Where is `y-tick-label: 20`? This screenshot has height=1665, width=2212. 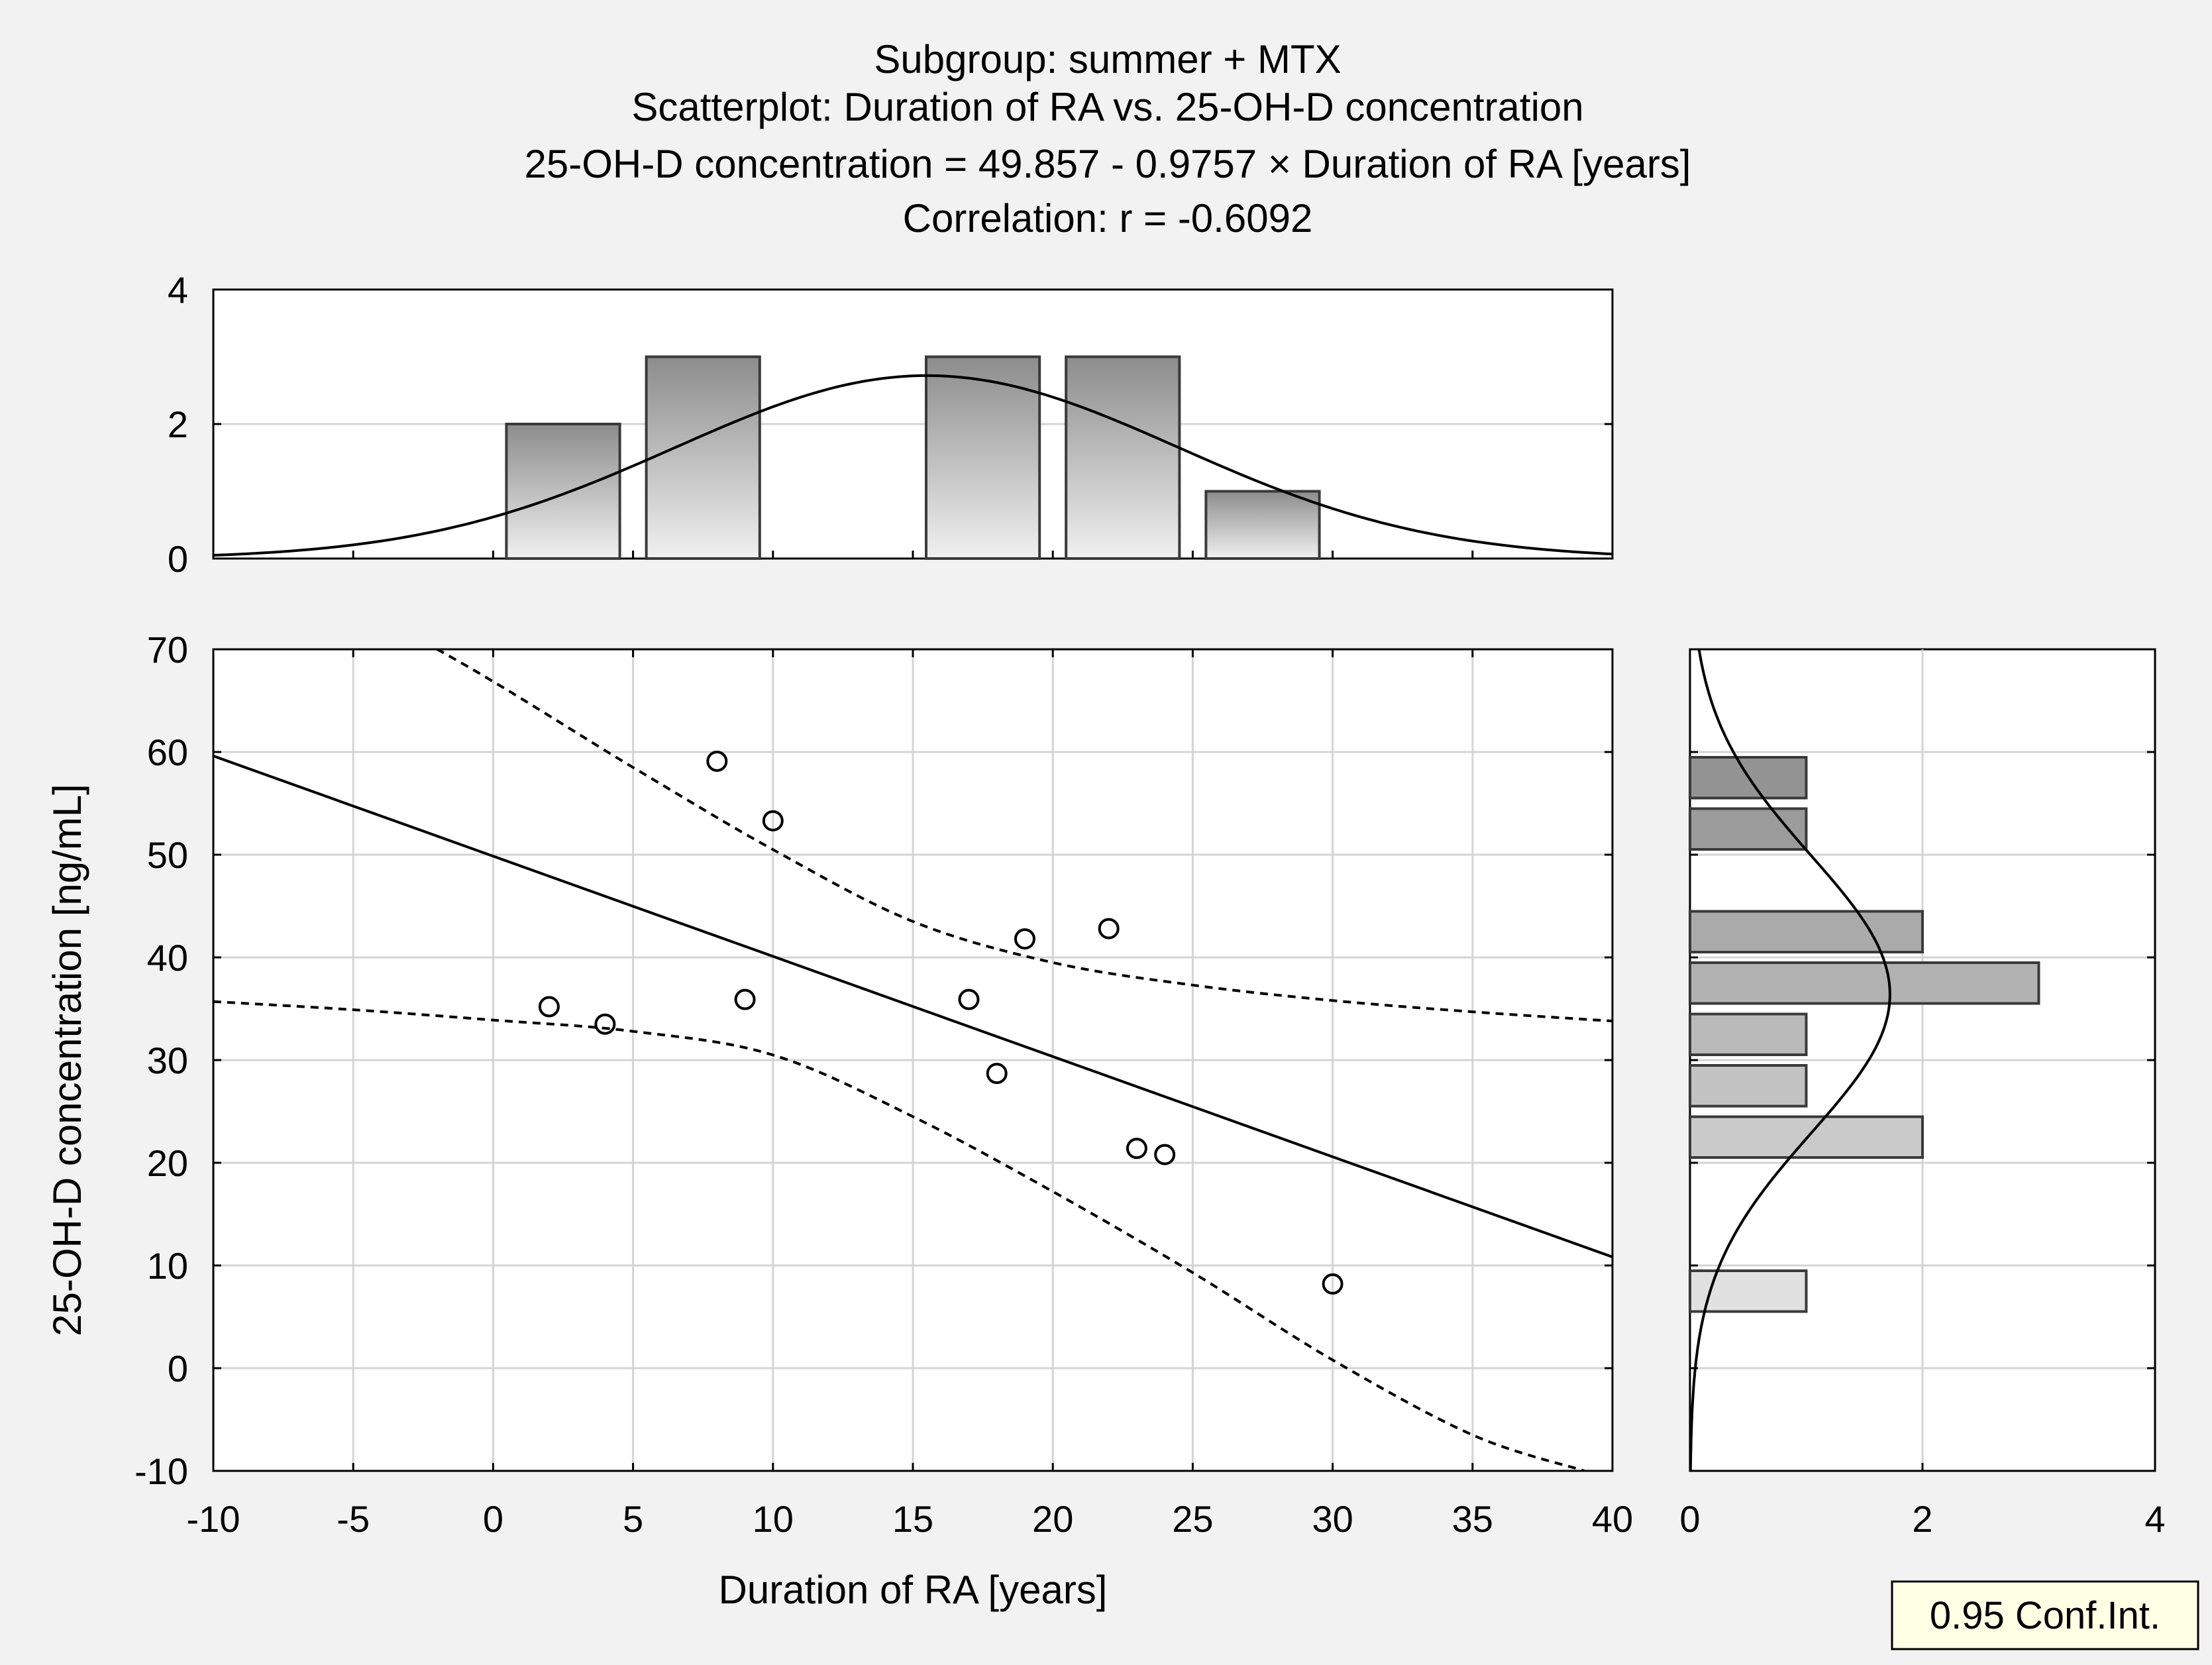
y-tick-label: 20 is located at coordinates (167, 1163).